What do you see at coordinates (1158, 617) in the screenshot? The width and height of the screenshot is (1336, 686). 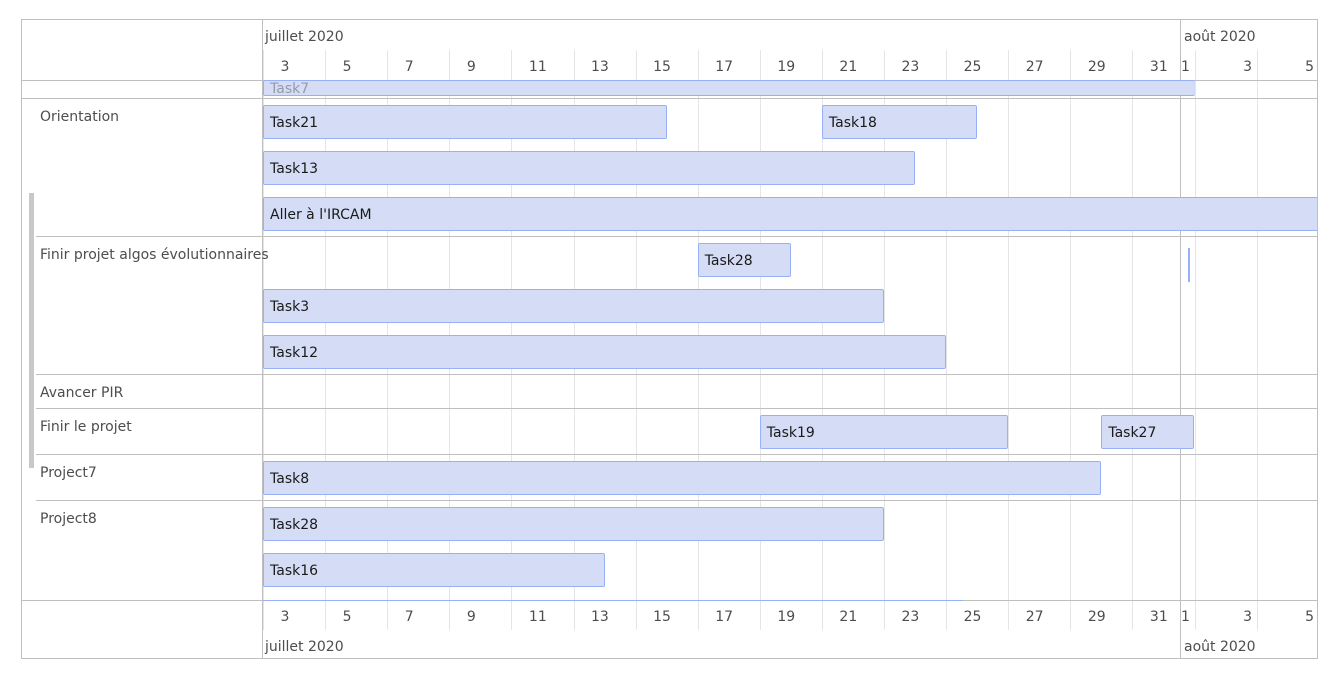 I see `day-tick-label-bottom: 31` at bounding box center [1158, 617].